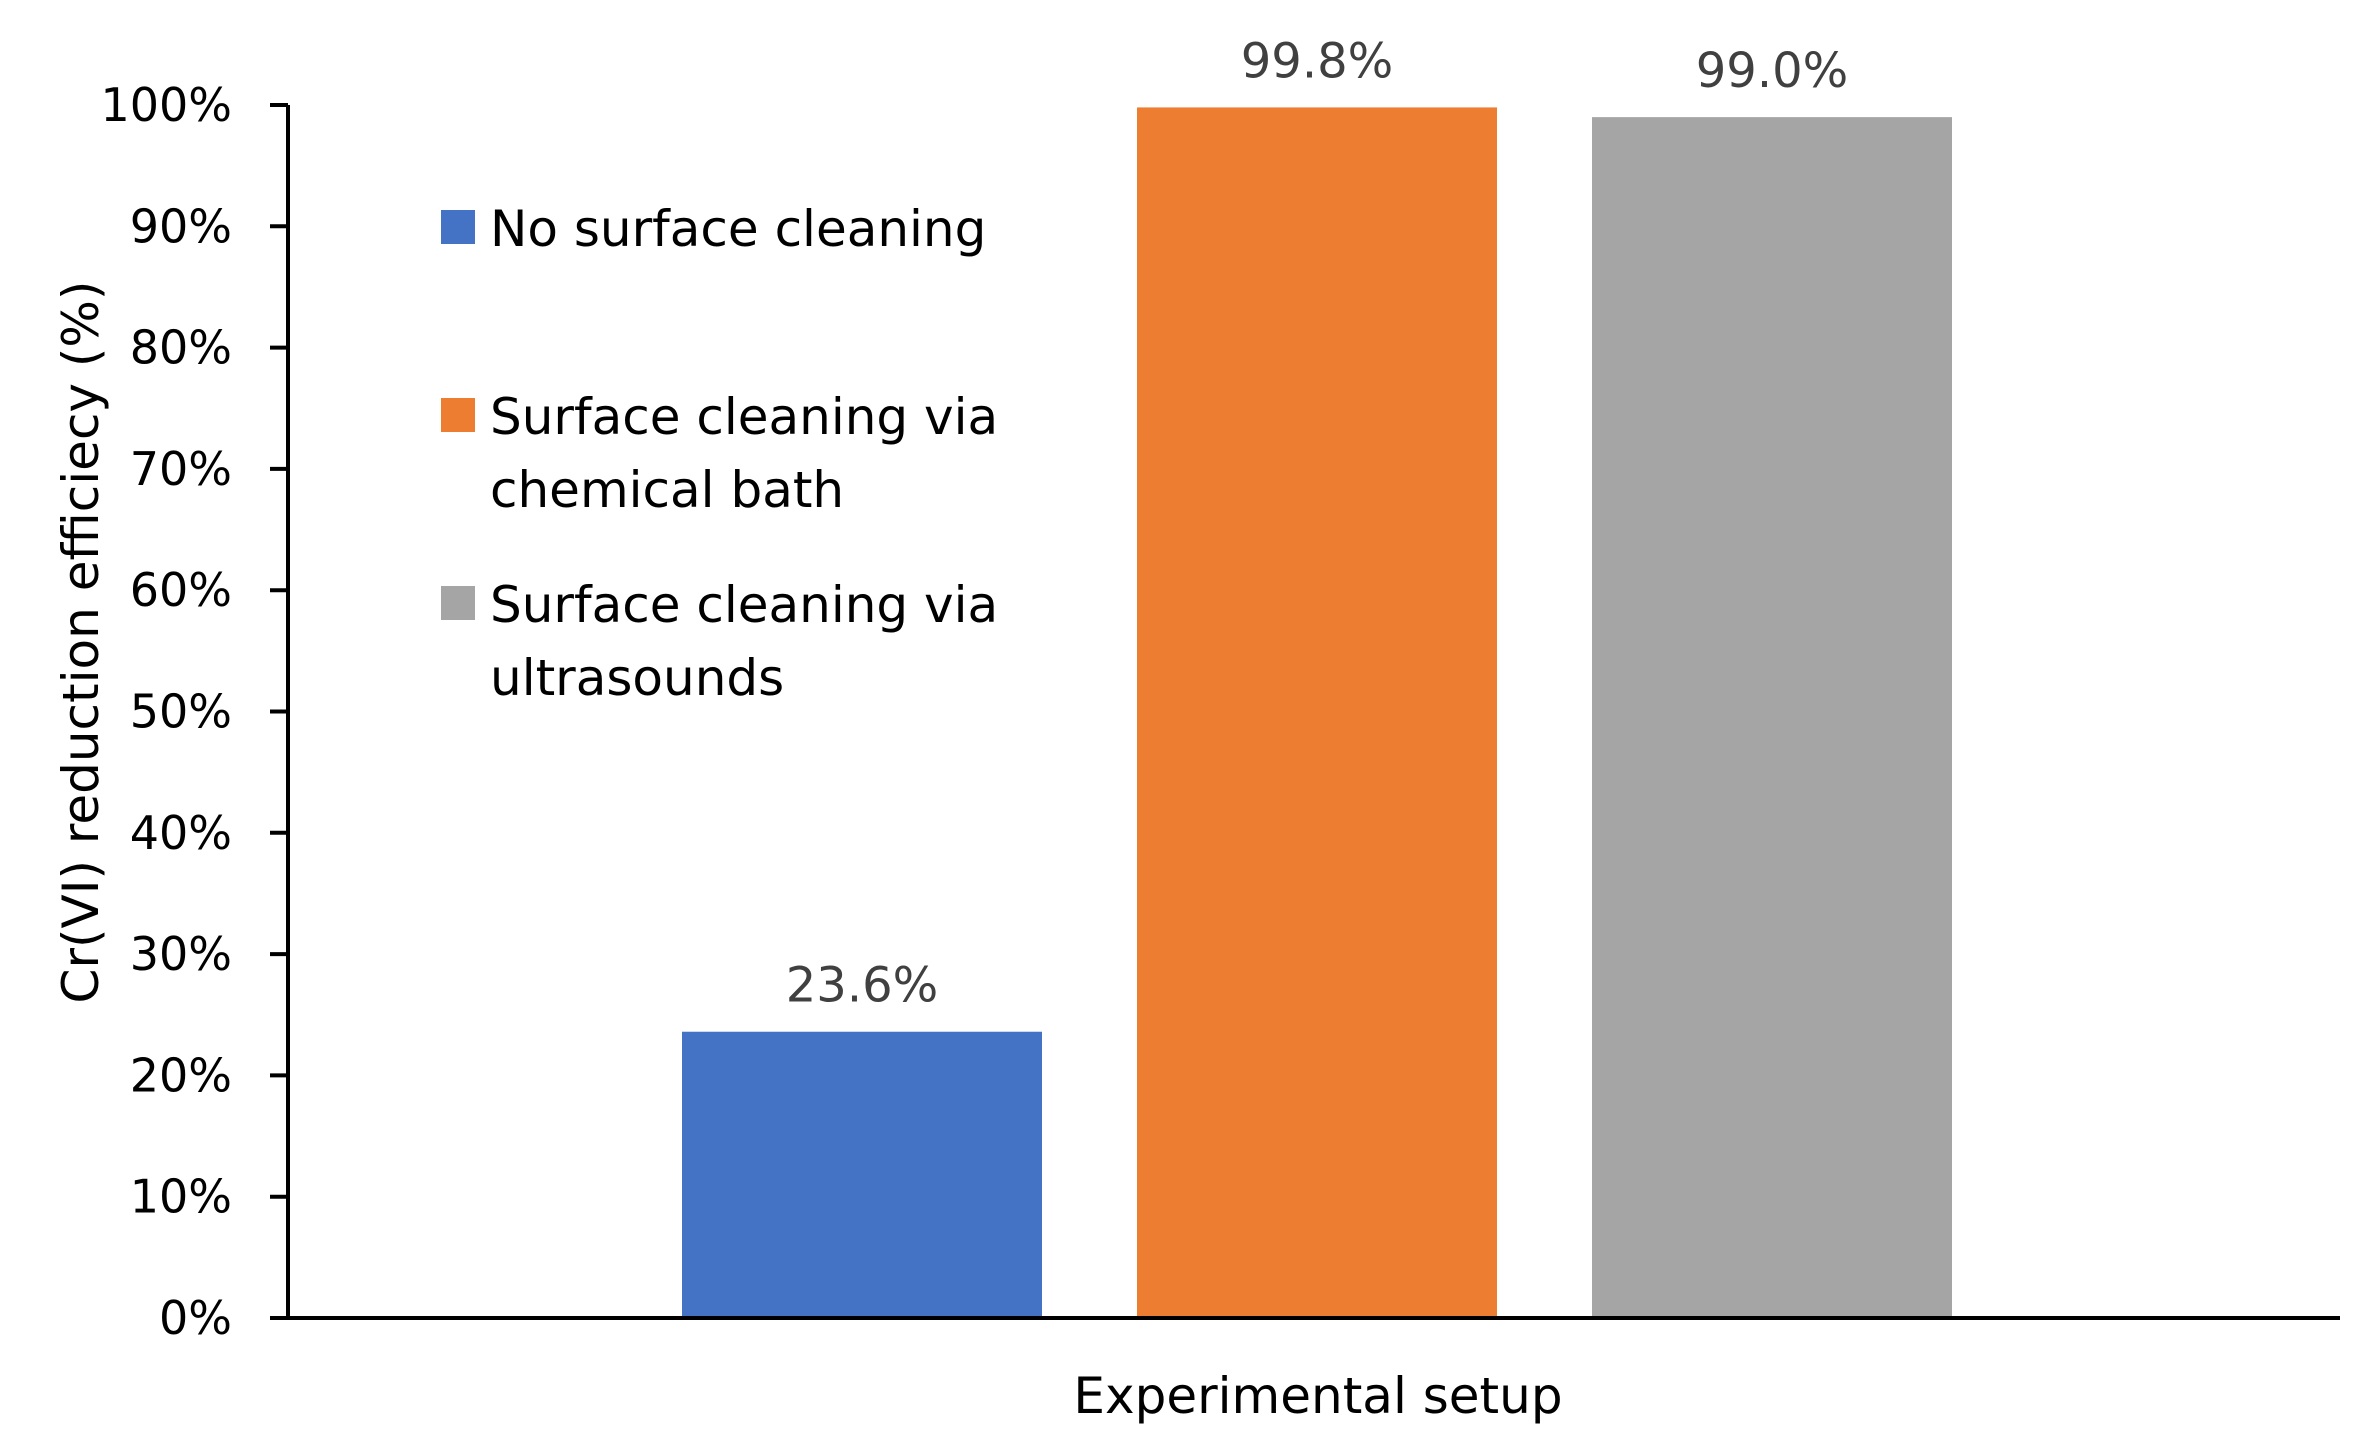 The image size is (2378, 1455). What do you see at coordinates (195, 1318) in the screenshot?
I see `y-tick-label: 0%` at bounding box center [195, 1318].